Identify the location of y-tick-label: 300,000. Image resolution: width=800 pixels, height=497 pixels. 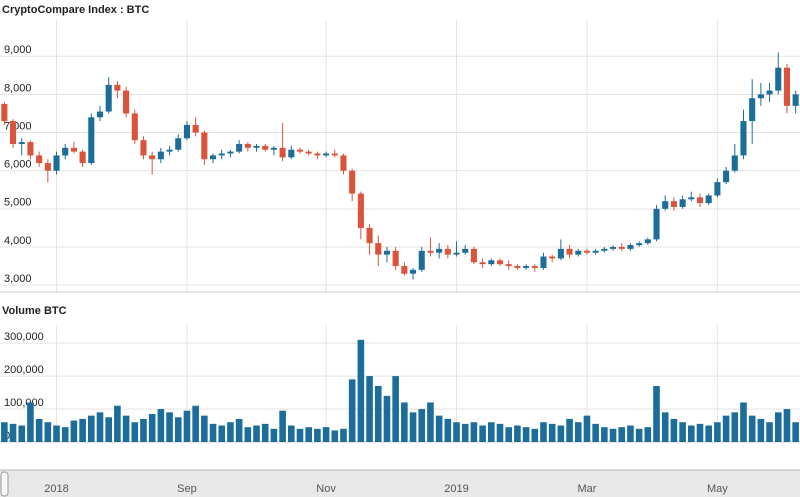
(24, 337).